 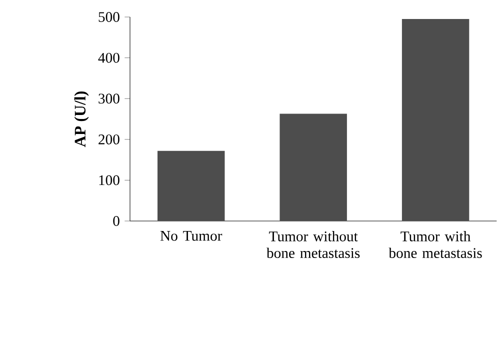 What do you see at coordinates (109, 17) in the screenshot?
I see `y-tick-label: 500` at bounding box center [109, 17].